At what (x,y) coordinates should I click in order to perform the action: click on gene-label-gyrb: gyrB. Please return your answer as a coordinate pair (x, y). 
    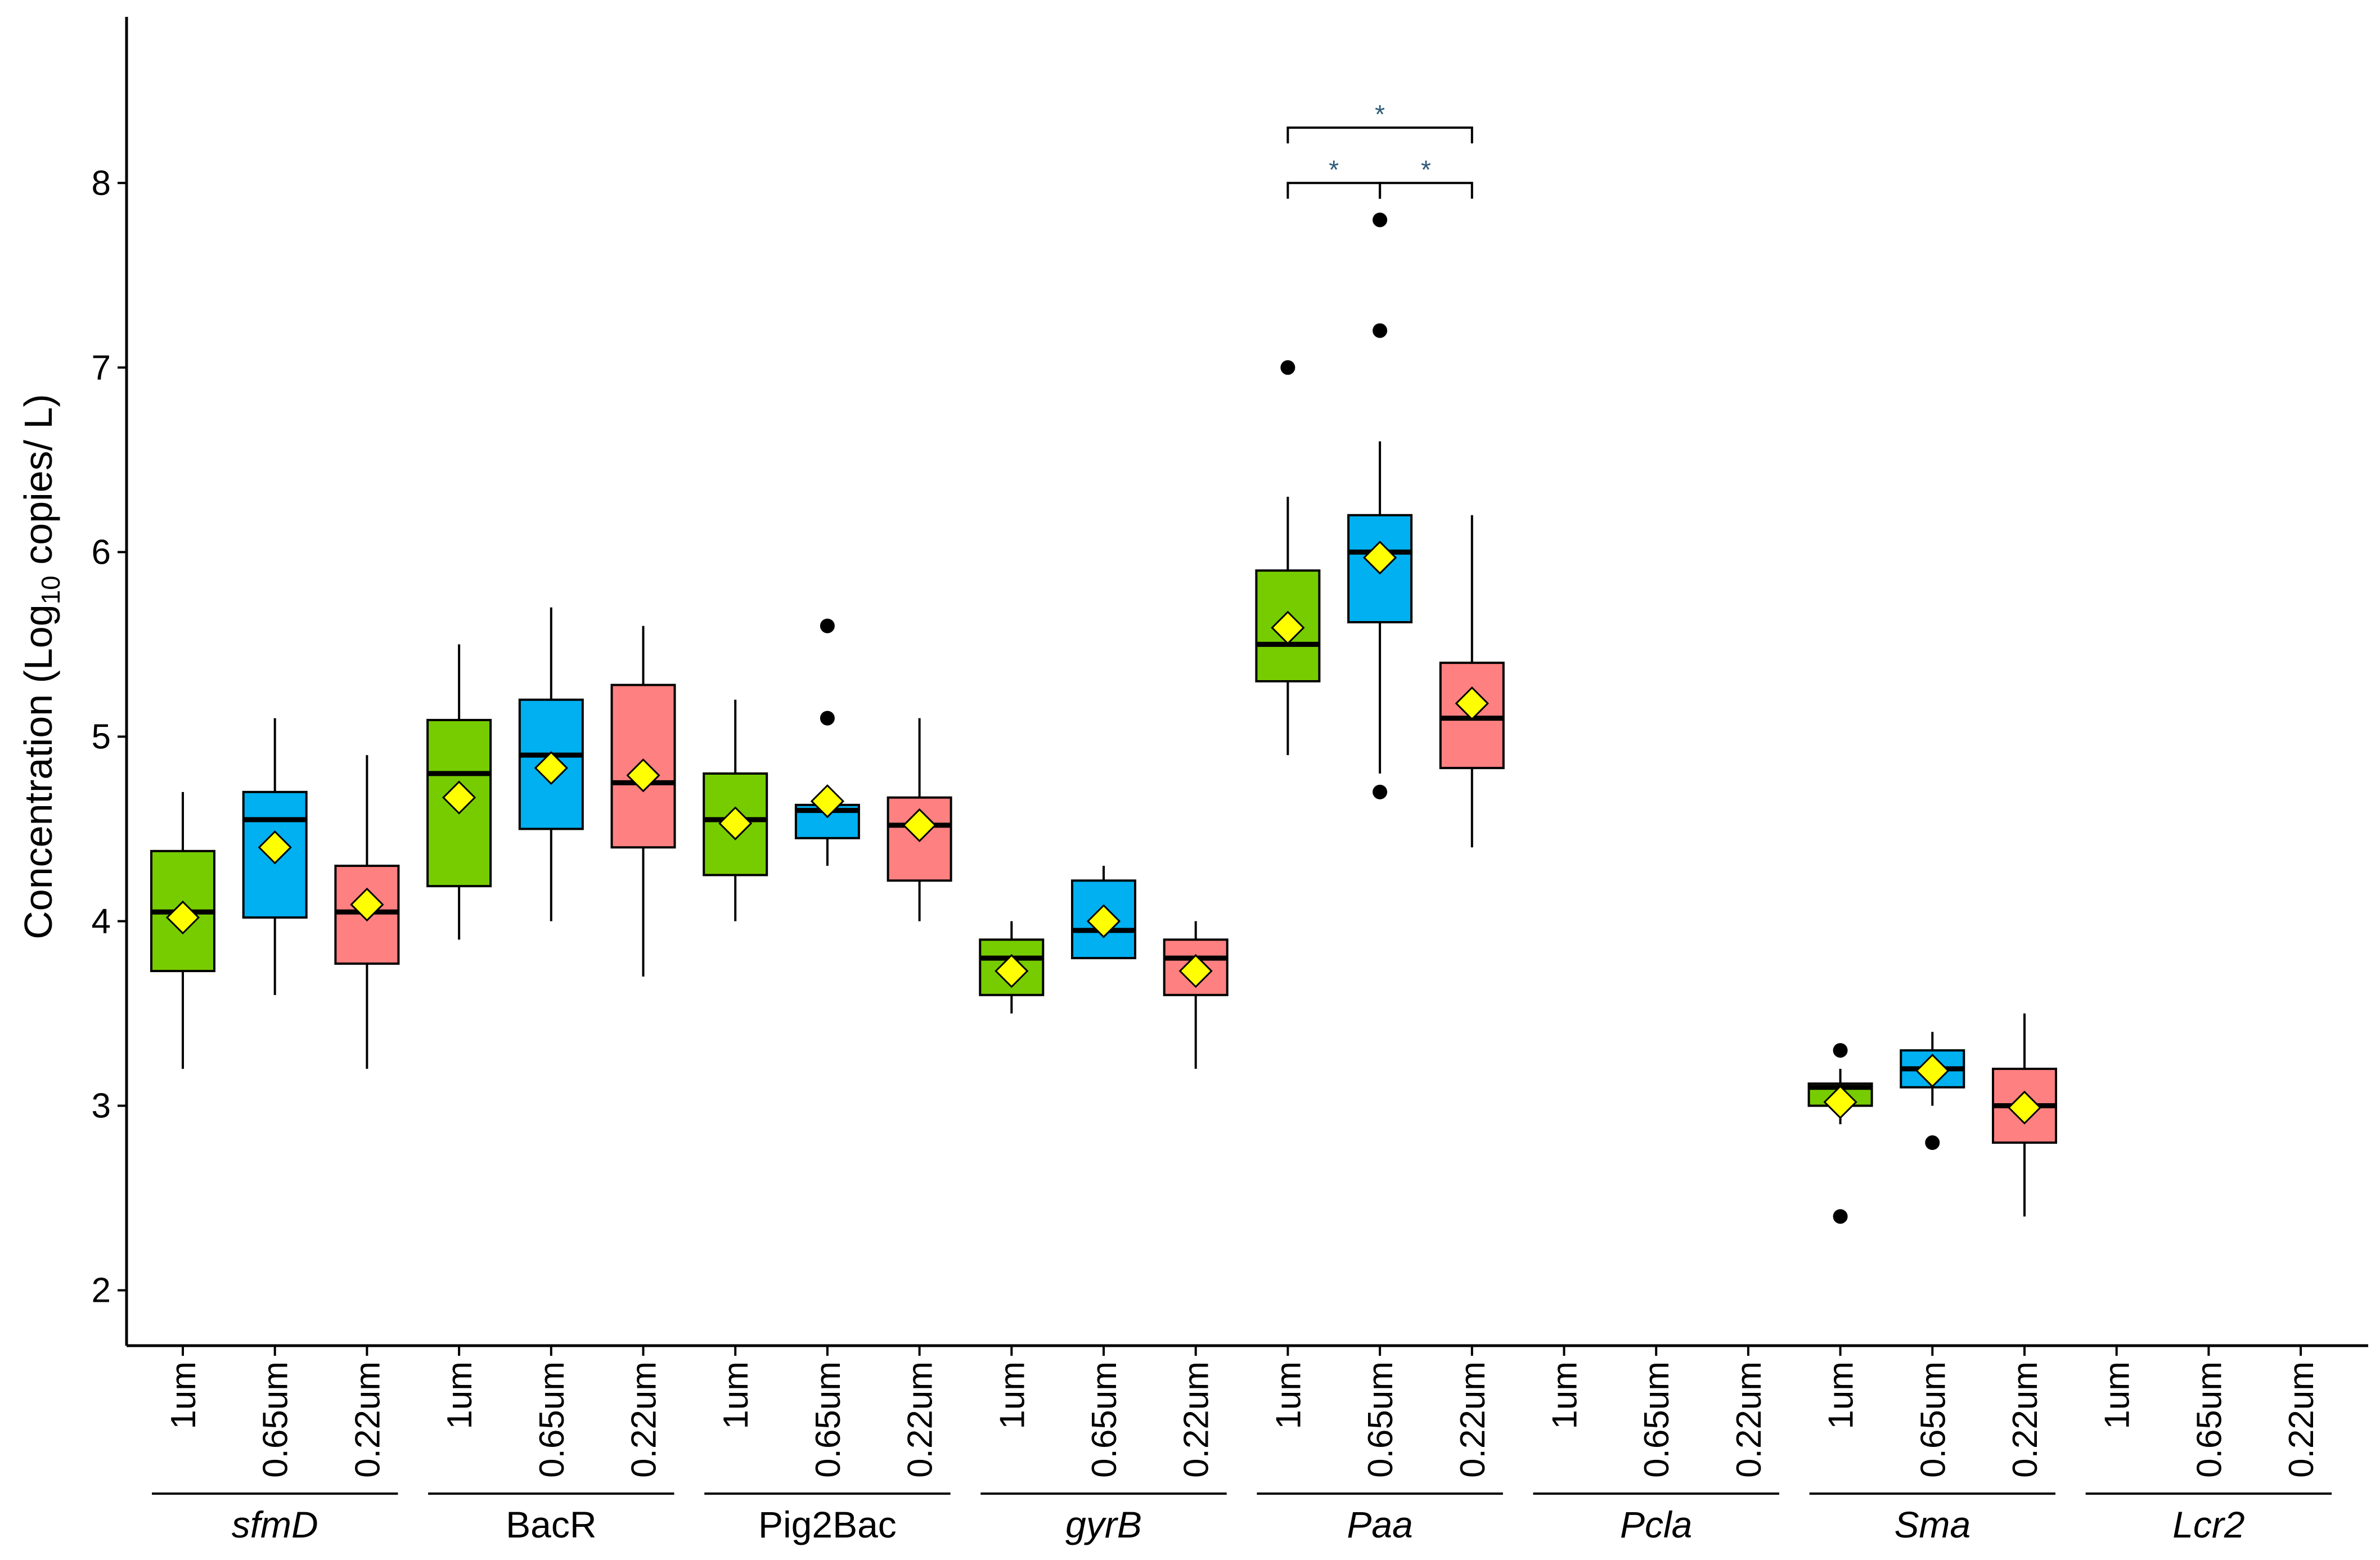
    Looking at the image, I should click on (1103, 1524).